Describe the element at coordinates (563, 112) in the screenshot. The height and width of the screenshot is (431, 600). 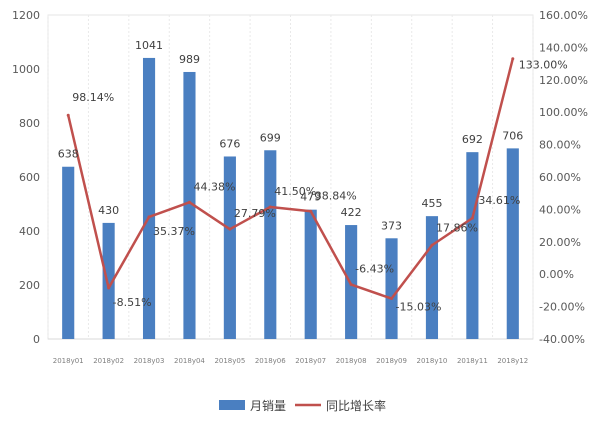
I see `y-right-tick-label: 100.00%` at that location.